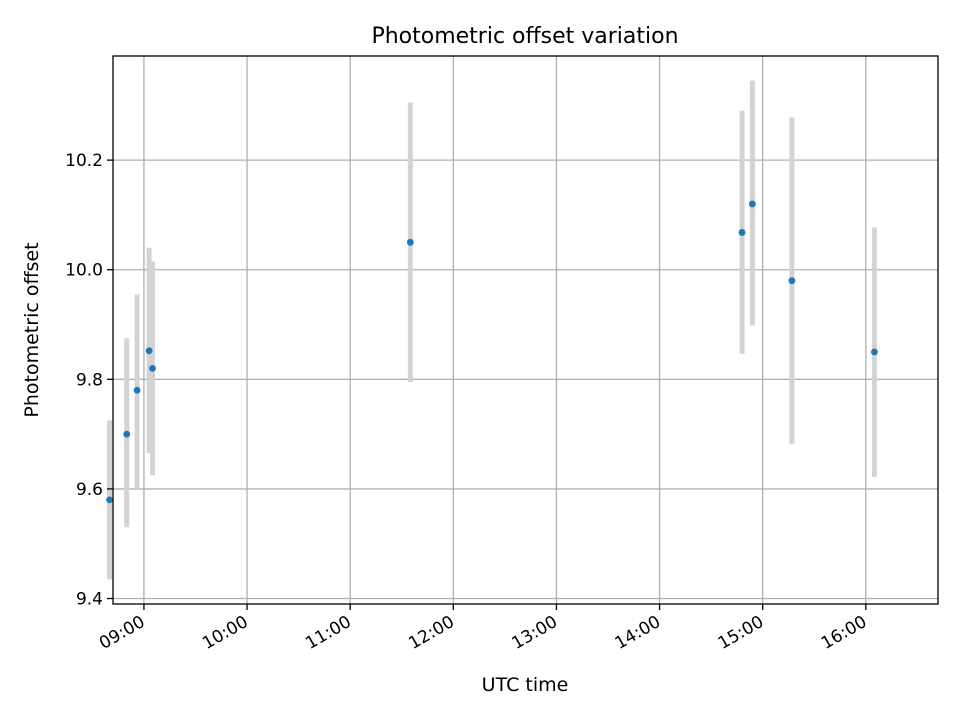 The width and height of the screenshot is (960, 720). What do you see at coordinates (525, 685) in the screenshot?
I see `x-axis-label: UTC time` at bounding box center [525, 685].